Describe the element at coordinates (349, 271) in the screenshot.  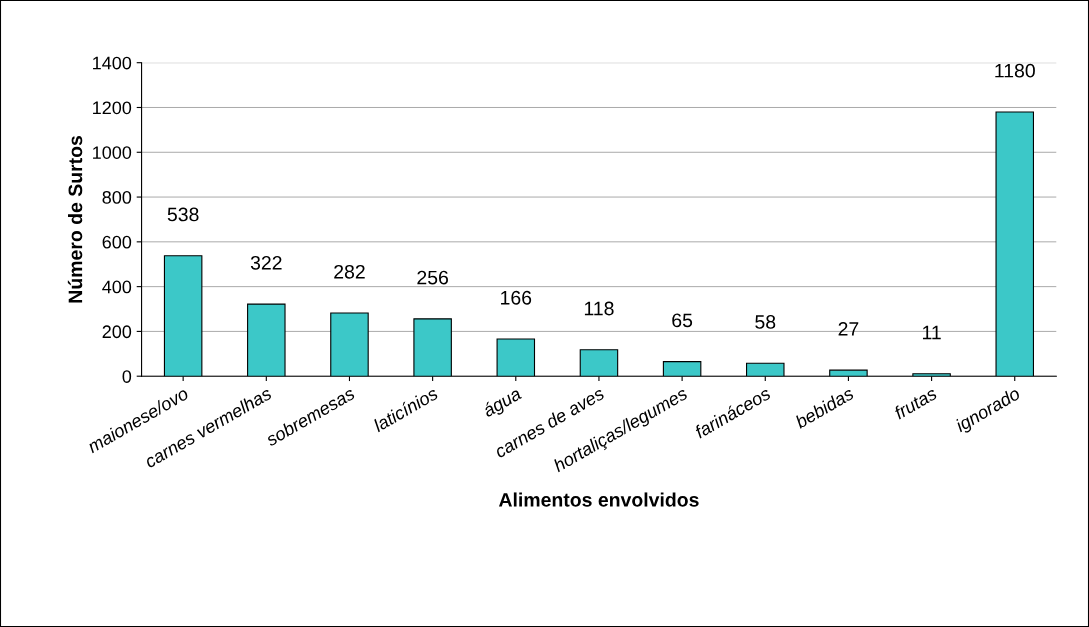
I see `data-label: 282` at that location.